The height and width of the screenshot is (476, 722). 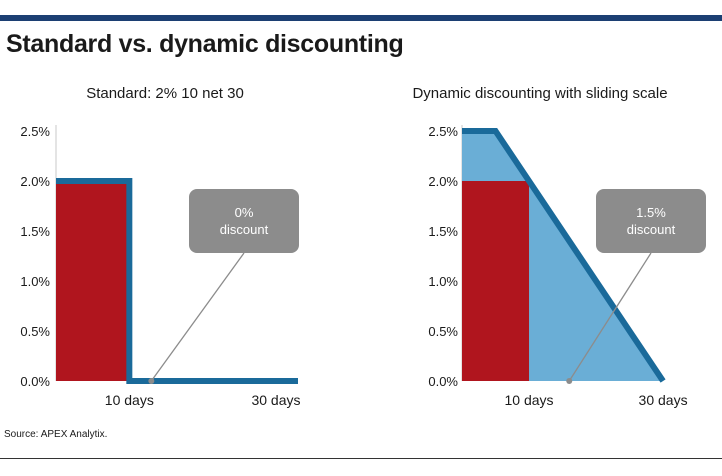 I want to click on chart2-y-tick: 1.0%, so click(x=443, y=281).